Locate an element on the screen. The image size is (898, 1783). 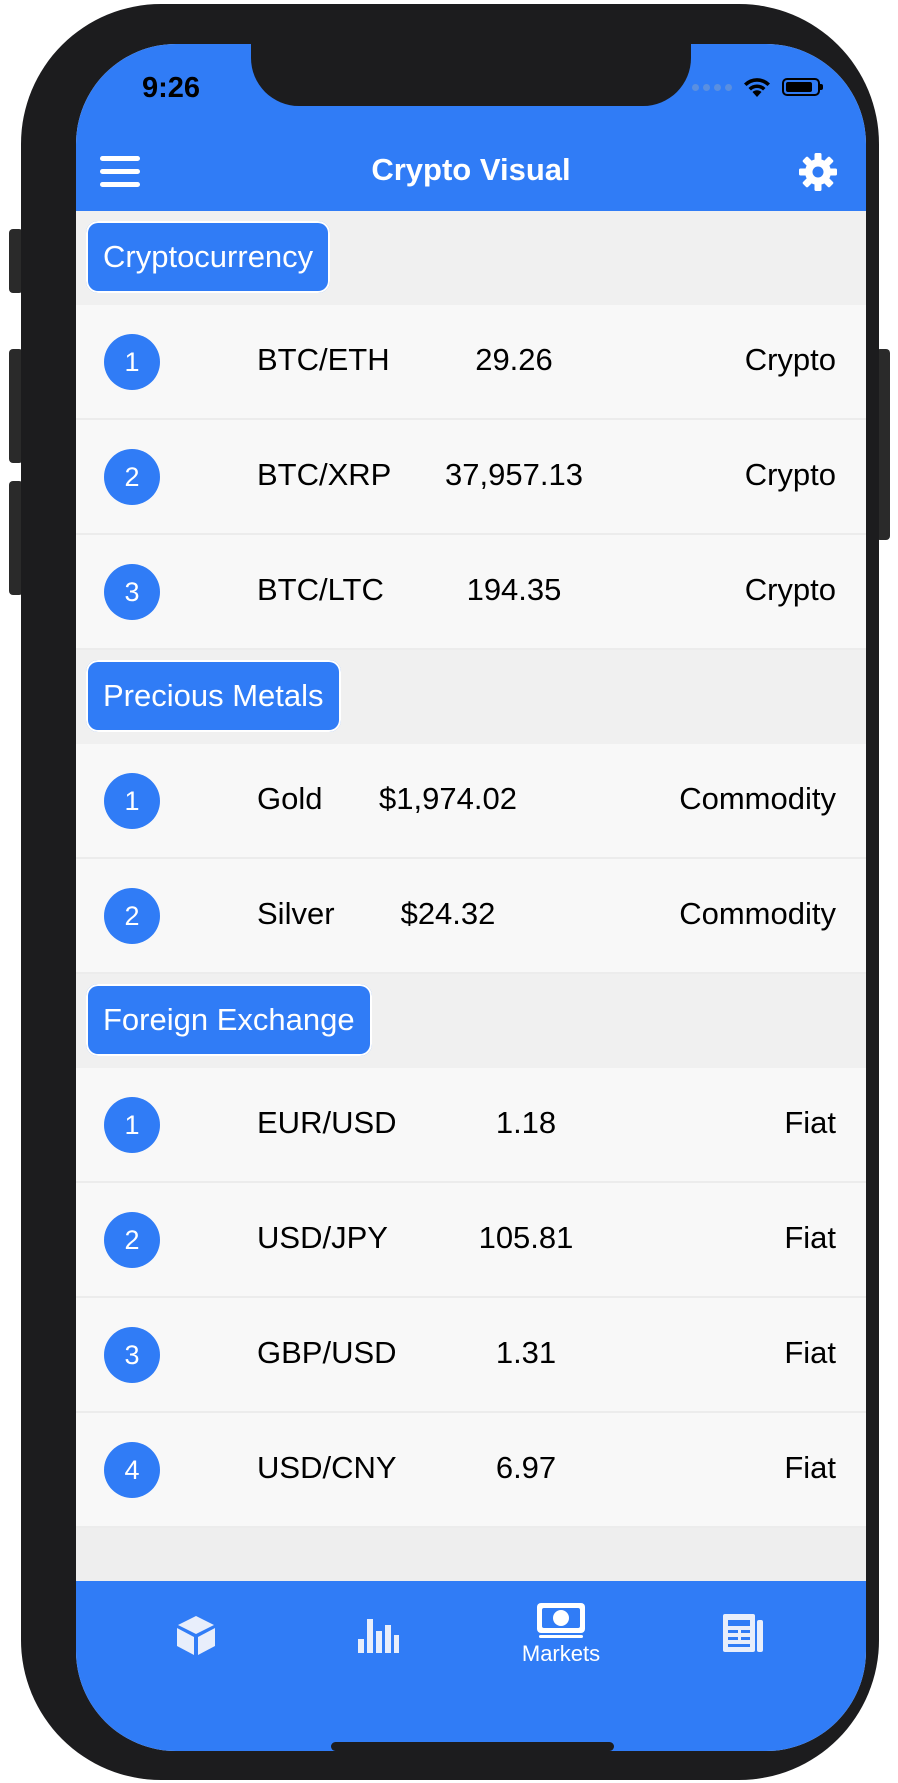
tab-news is located at coordinates (743, 1636).